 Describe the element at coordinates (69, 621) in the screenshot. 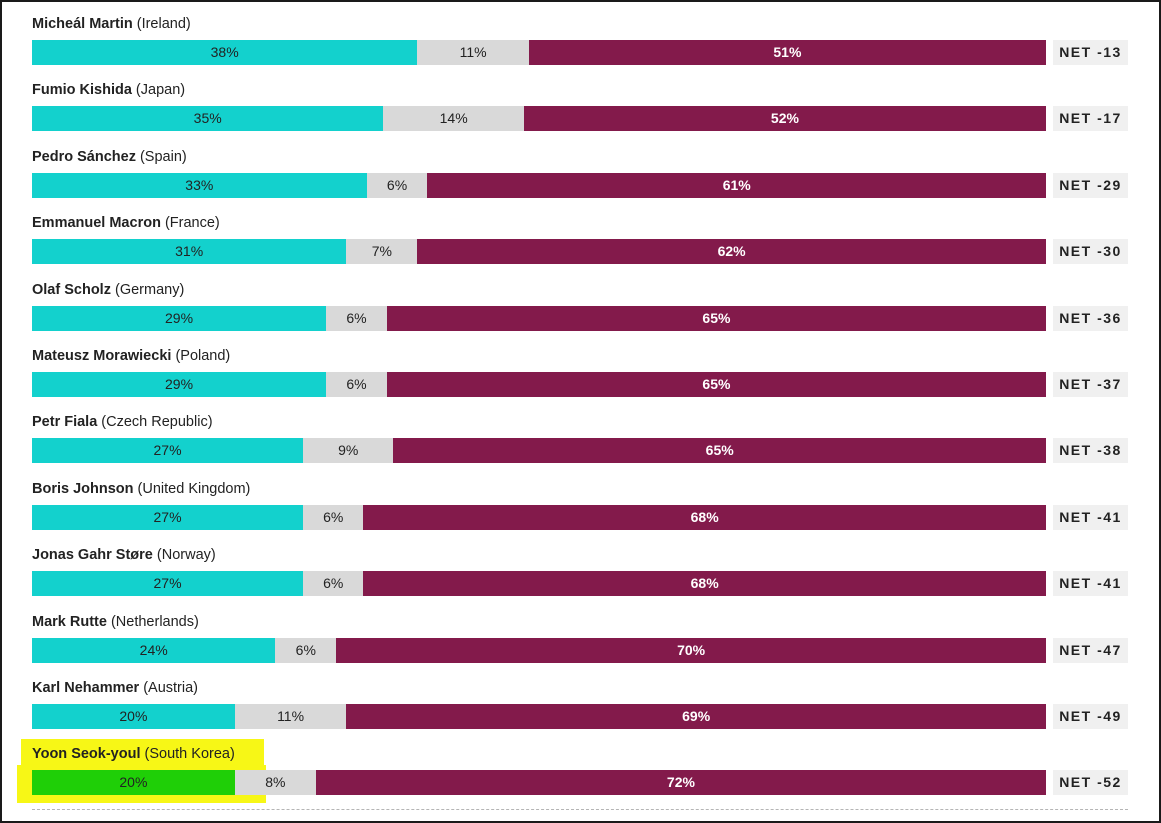

I see `leader-name: Mark Rutte` at that location.